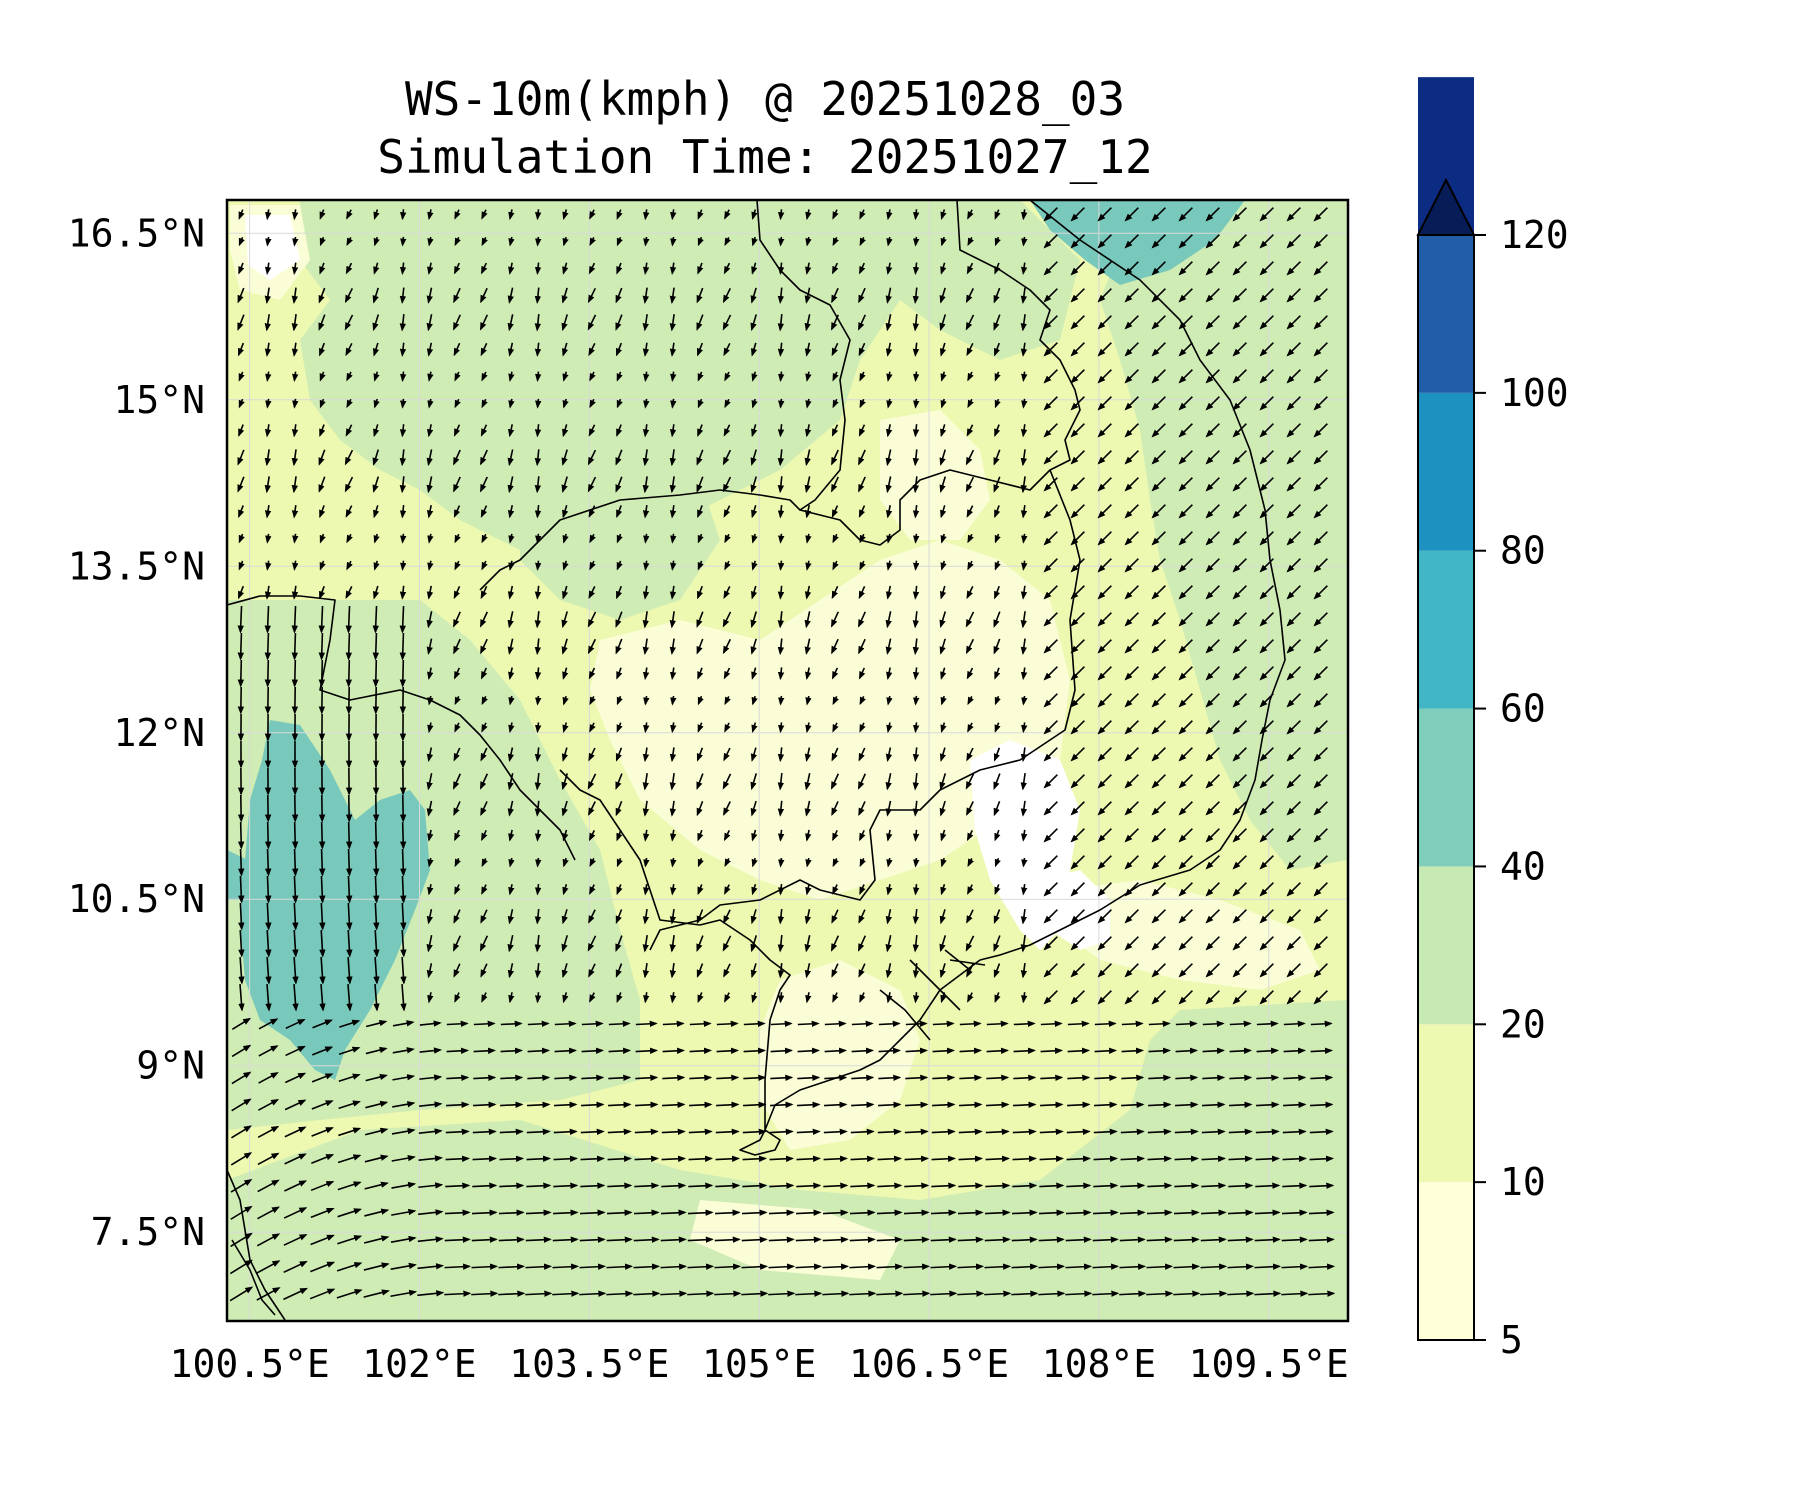 This screenshot has width=1800, height=1505. What do you see at coordinates (159, 733) in the screenshot?
I see `lat-tick-label: 12°N` at bounding box center [159, 733].